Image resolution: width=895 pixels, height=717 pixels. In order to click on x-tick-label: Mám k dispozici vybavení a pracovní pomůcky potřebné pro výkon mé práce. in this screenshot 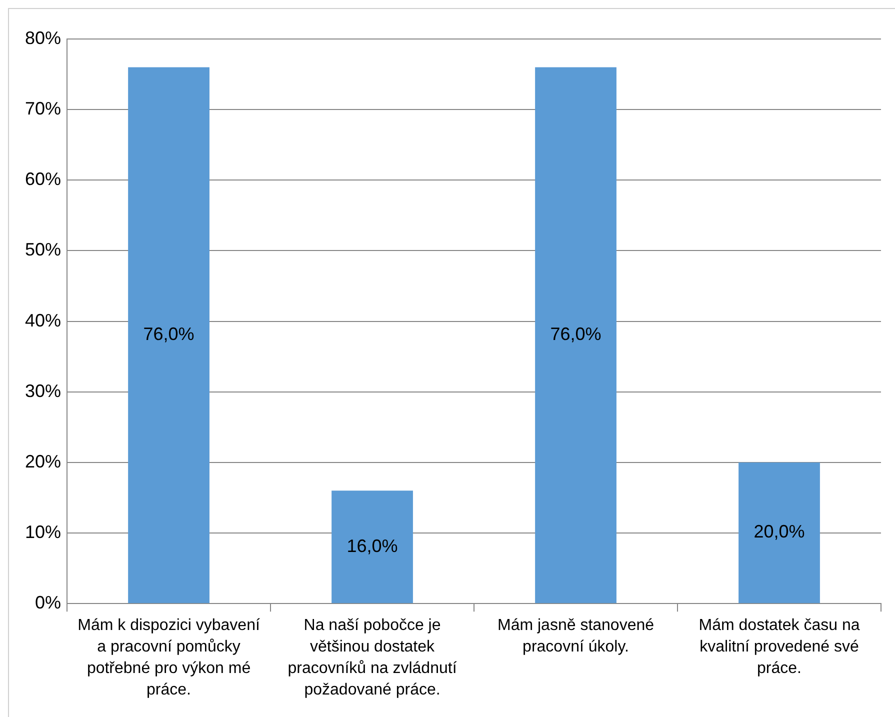, I will do `click(169, 657)`.